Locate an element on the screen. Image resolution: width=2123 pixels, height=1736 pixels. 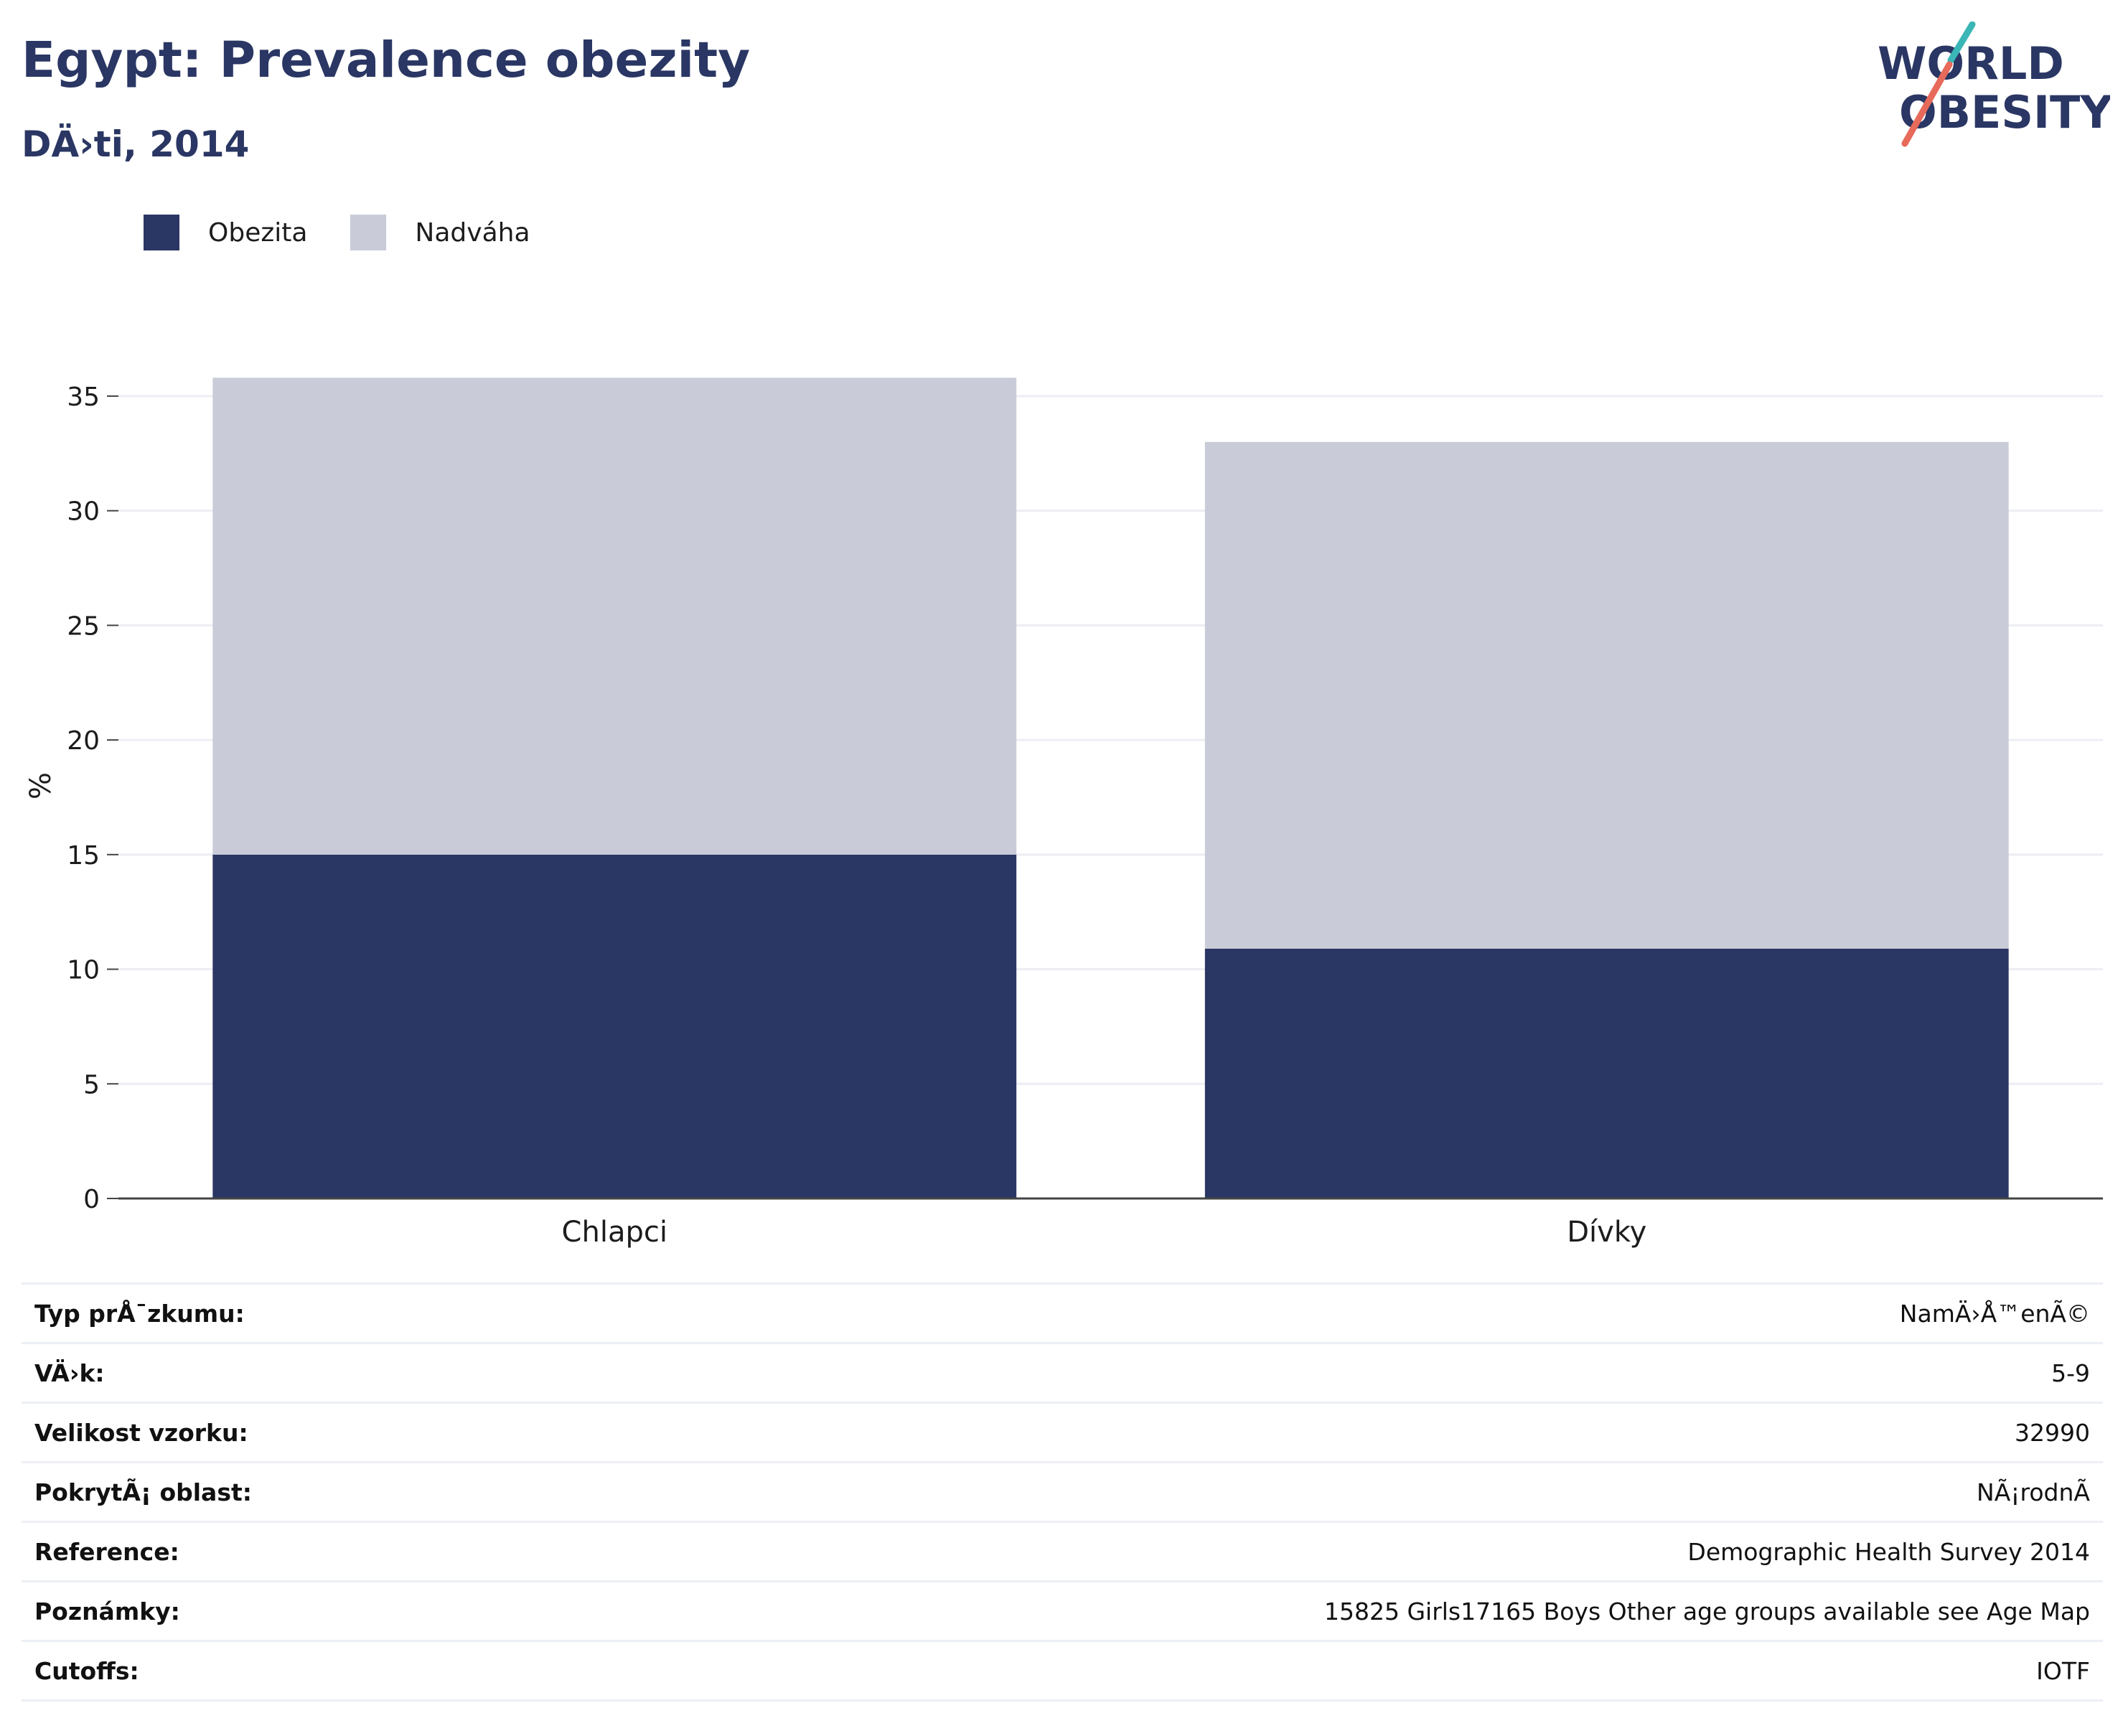
info-row-coverage: PokrytÃ¡ oblast: NÃ¡rodnÃ is located at coordinates (1062, 1492).